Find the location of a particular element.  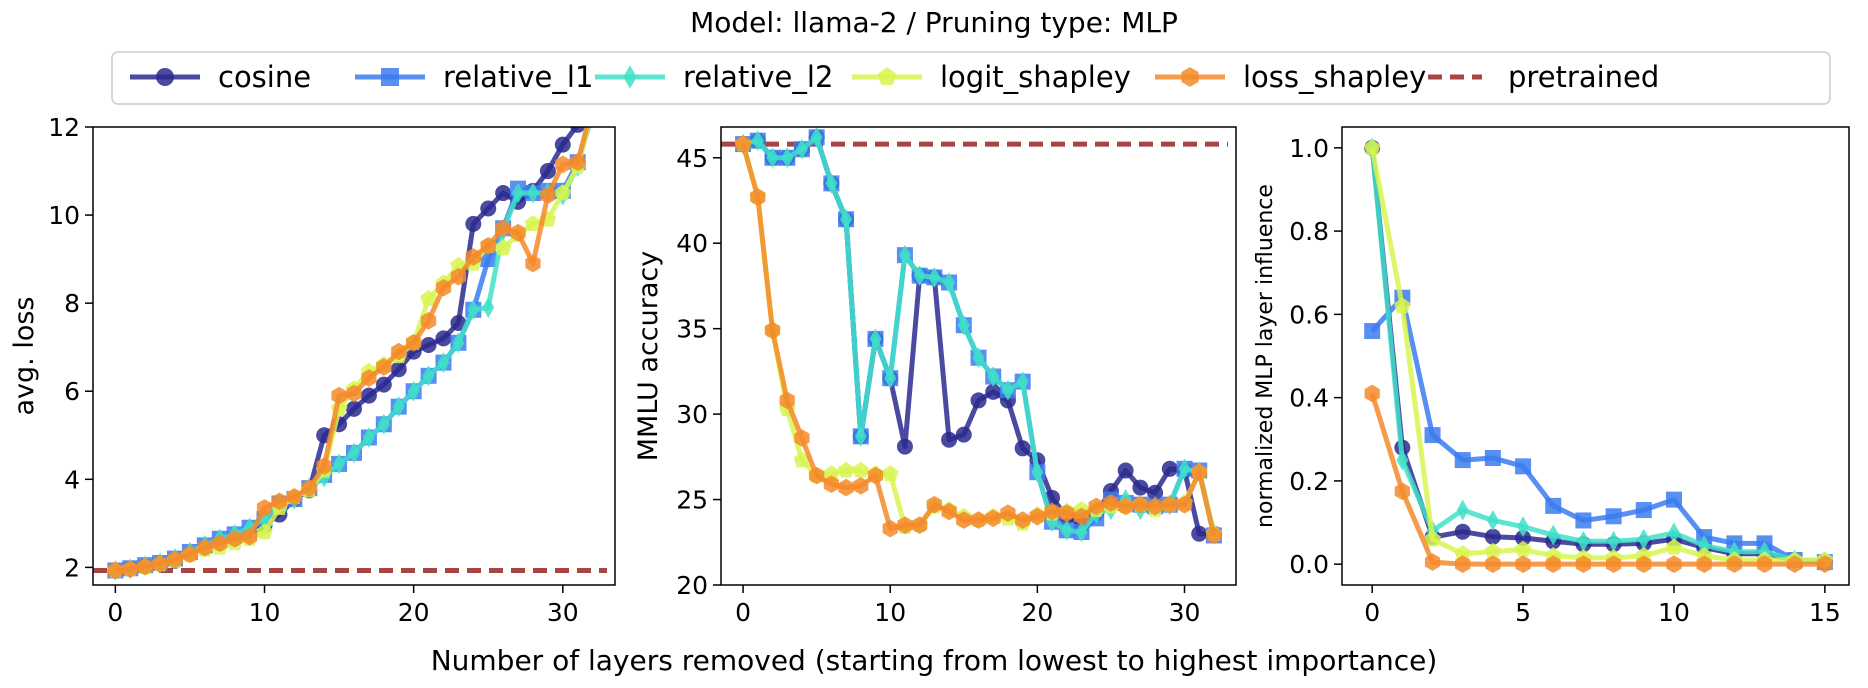

legend-marker-relative_l1 is located at coordinates (390, 77).